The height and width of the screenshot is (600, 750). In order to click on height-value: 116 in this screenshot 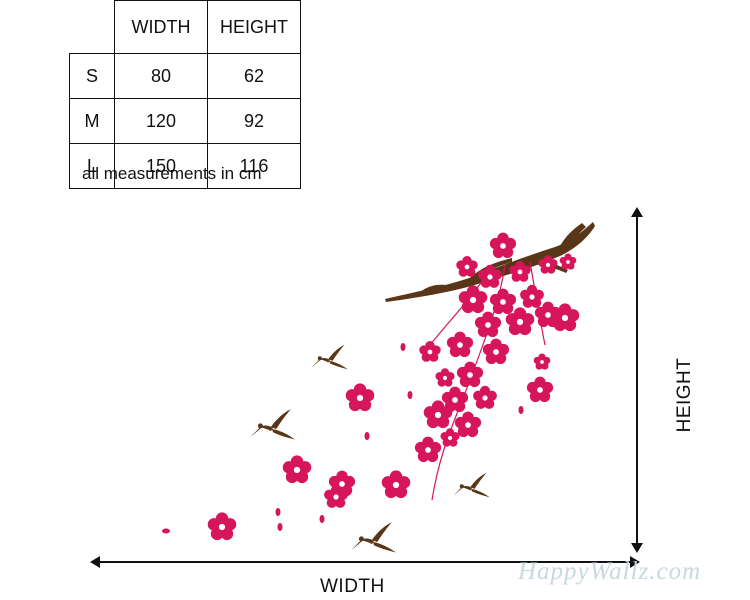, I will do `click(254, 166)`.